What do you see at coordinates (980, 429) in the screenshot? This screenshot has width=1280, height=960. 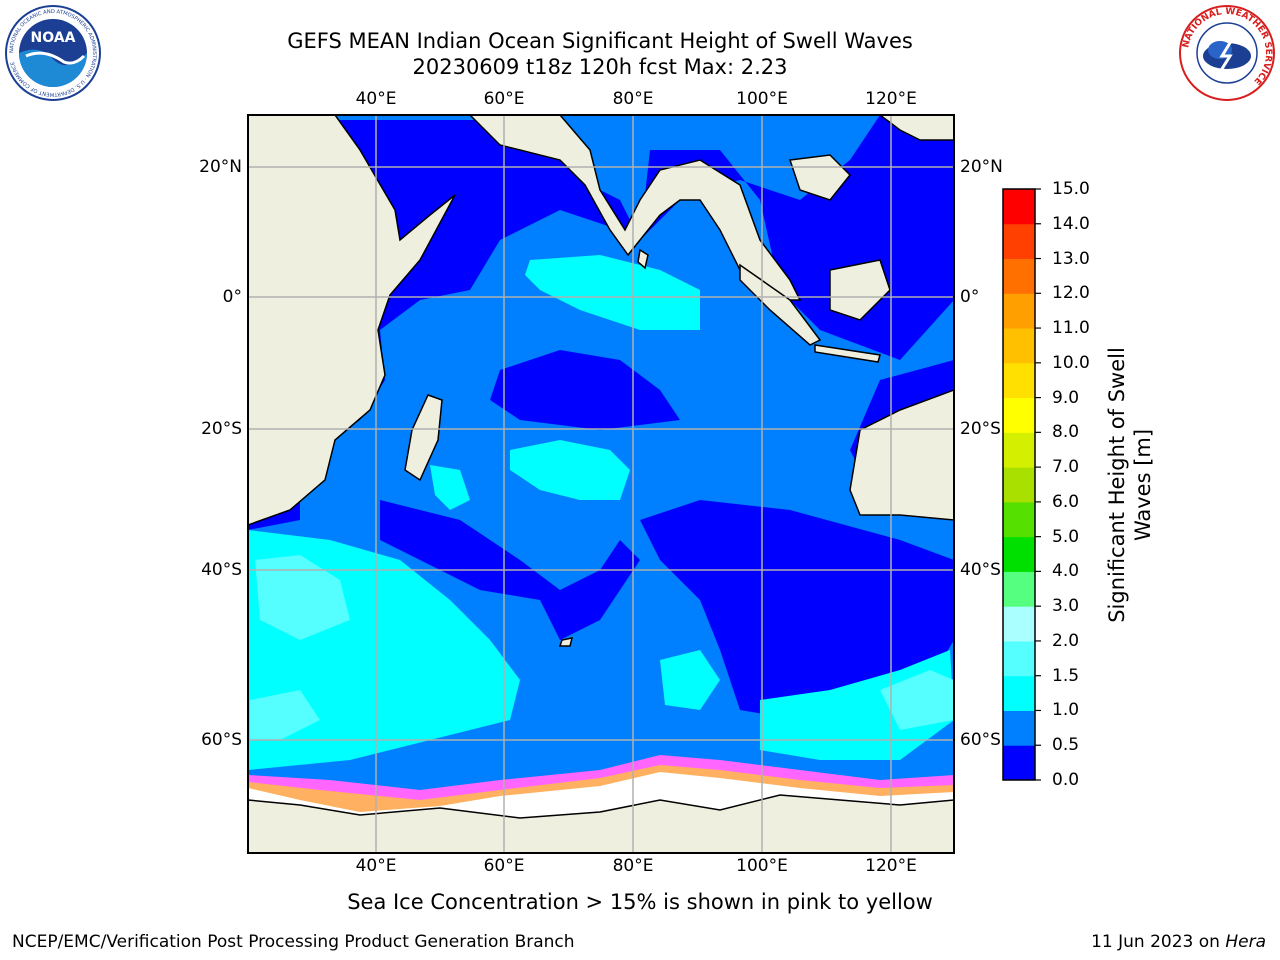 I see `lat-tick-right-20s: 20°S` at bounding box center [980, 429].